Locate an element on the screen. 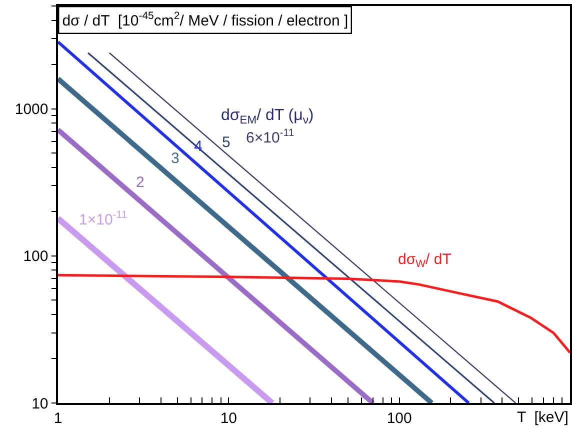  x-tick-label: 10 is located at coordinates (229, 418).